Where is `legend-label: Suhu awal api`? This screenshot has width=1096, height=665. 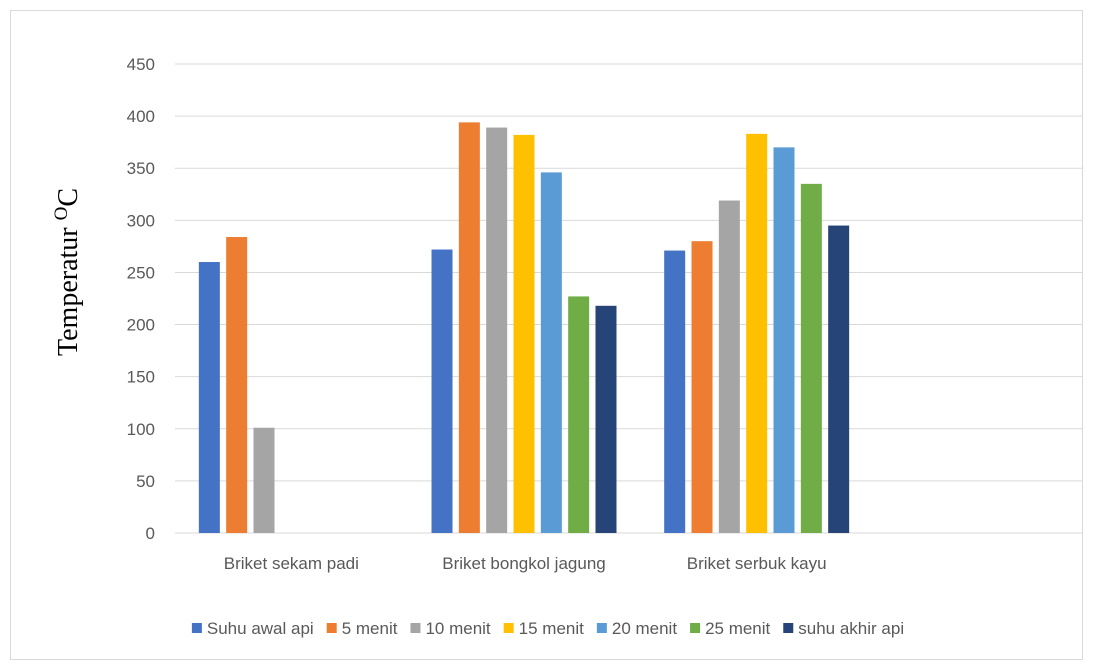 legend-label: Suhu awal api is located at coordinates (260, 628).